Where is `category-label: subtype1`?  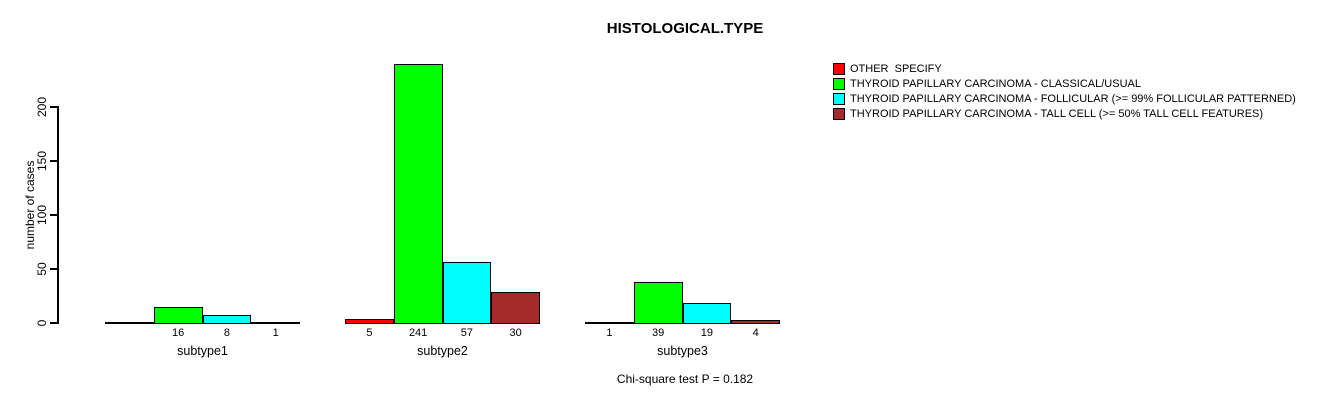
category-label: subtype1 is located at coordinates (202, 351).